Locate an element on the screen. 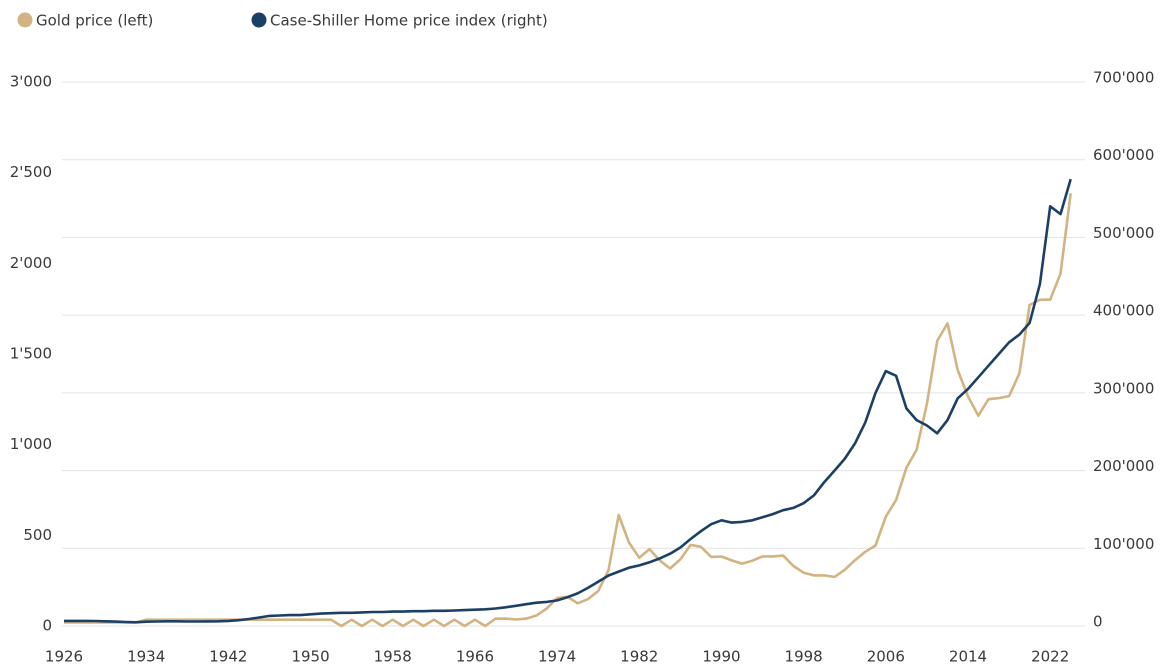  y-tick-label: 2'500 is located at coordinates (31, 172).